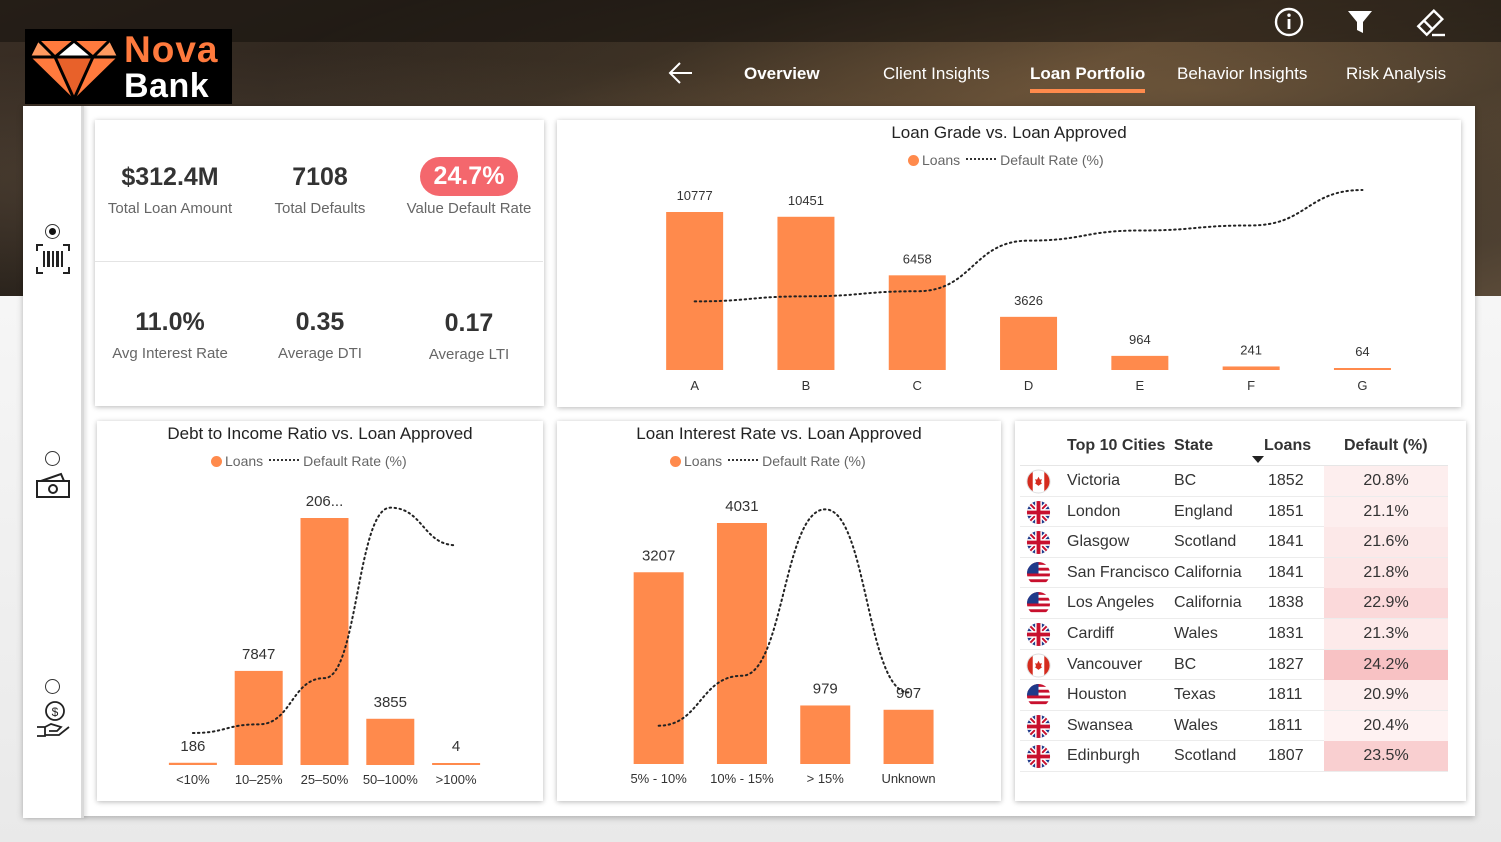  I want to click on city-cell: Houston, so click(1097, 695).